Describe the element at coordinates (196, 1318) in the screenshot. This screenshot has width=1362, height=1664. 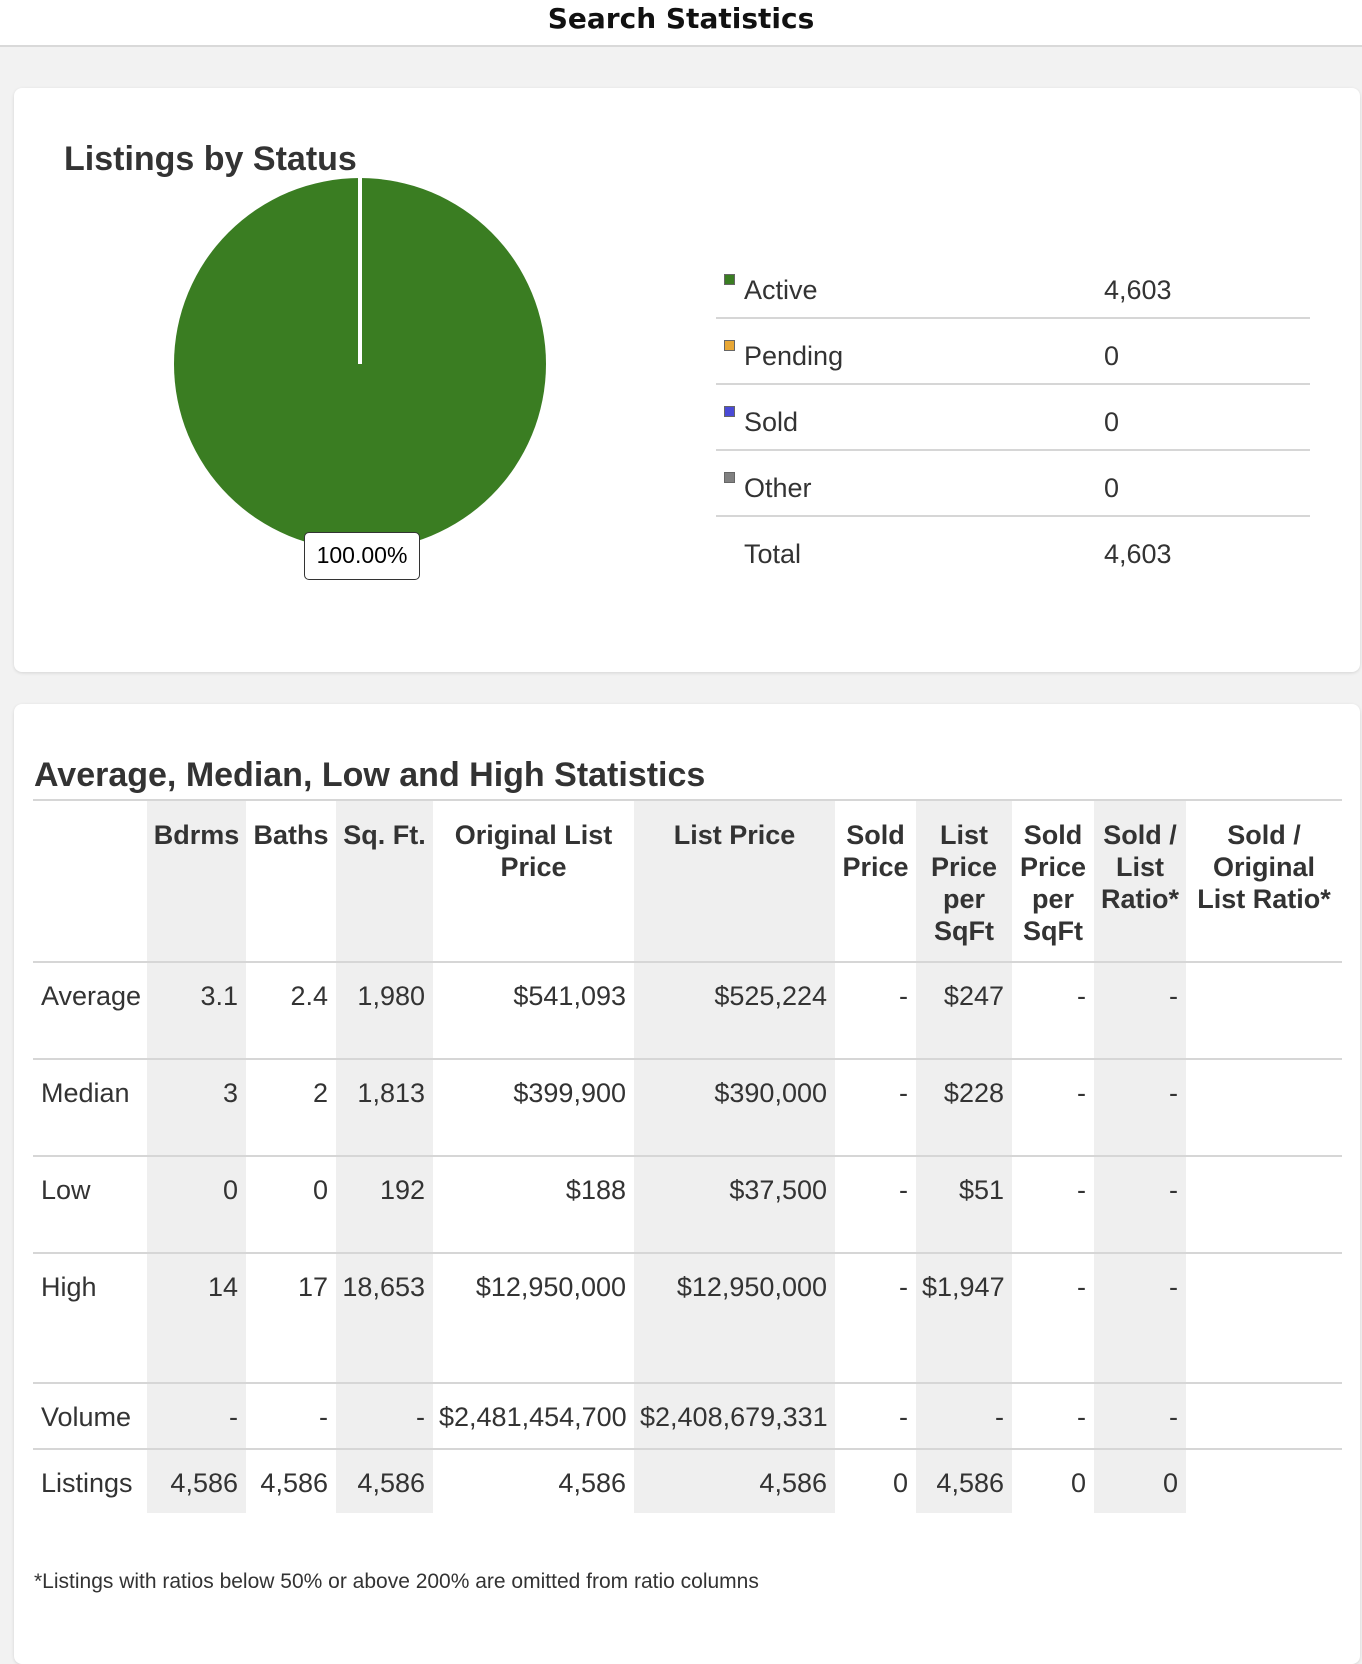
I see `table-cell: 14` at that location.